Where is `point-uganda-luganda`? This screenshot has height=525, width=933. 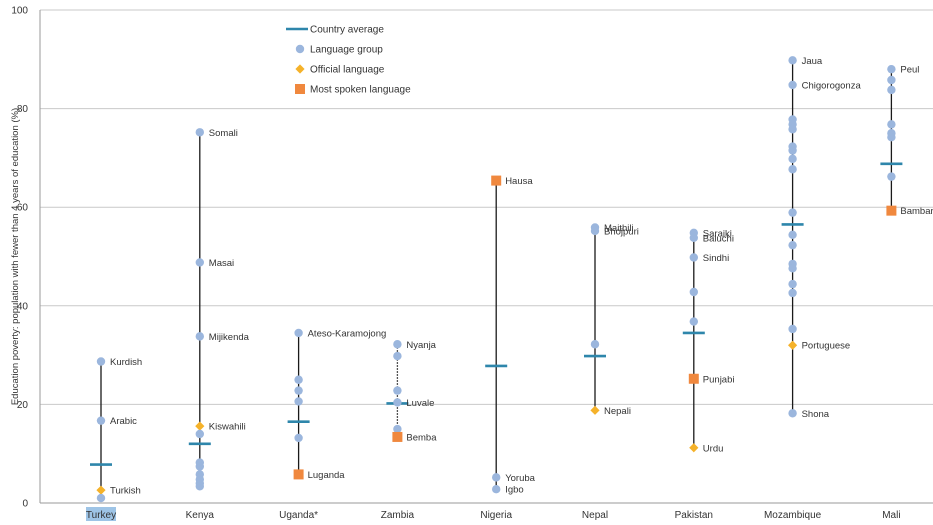 point-uganda-luganda is located at coordinates (298, 474).